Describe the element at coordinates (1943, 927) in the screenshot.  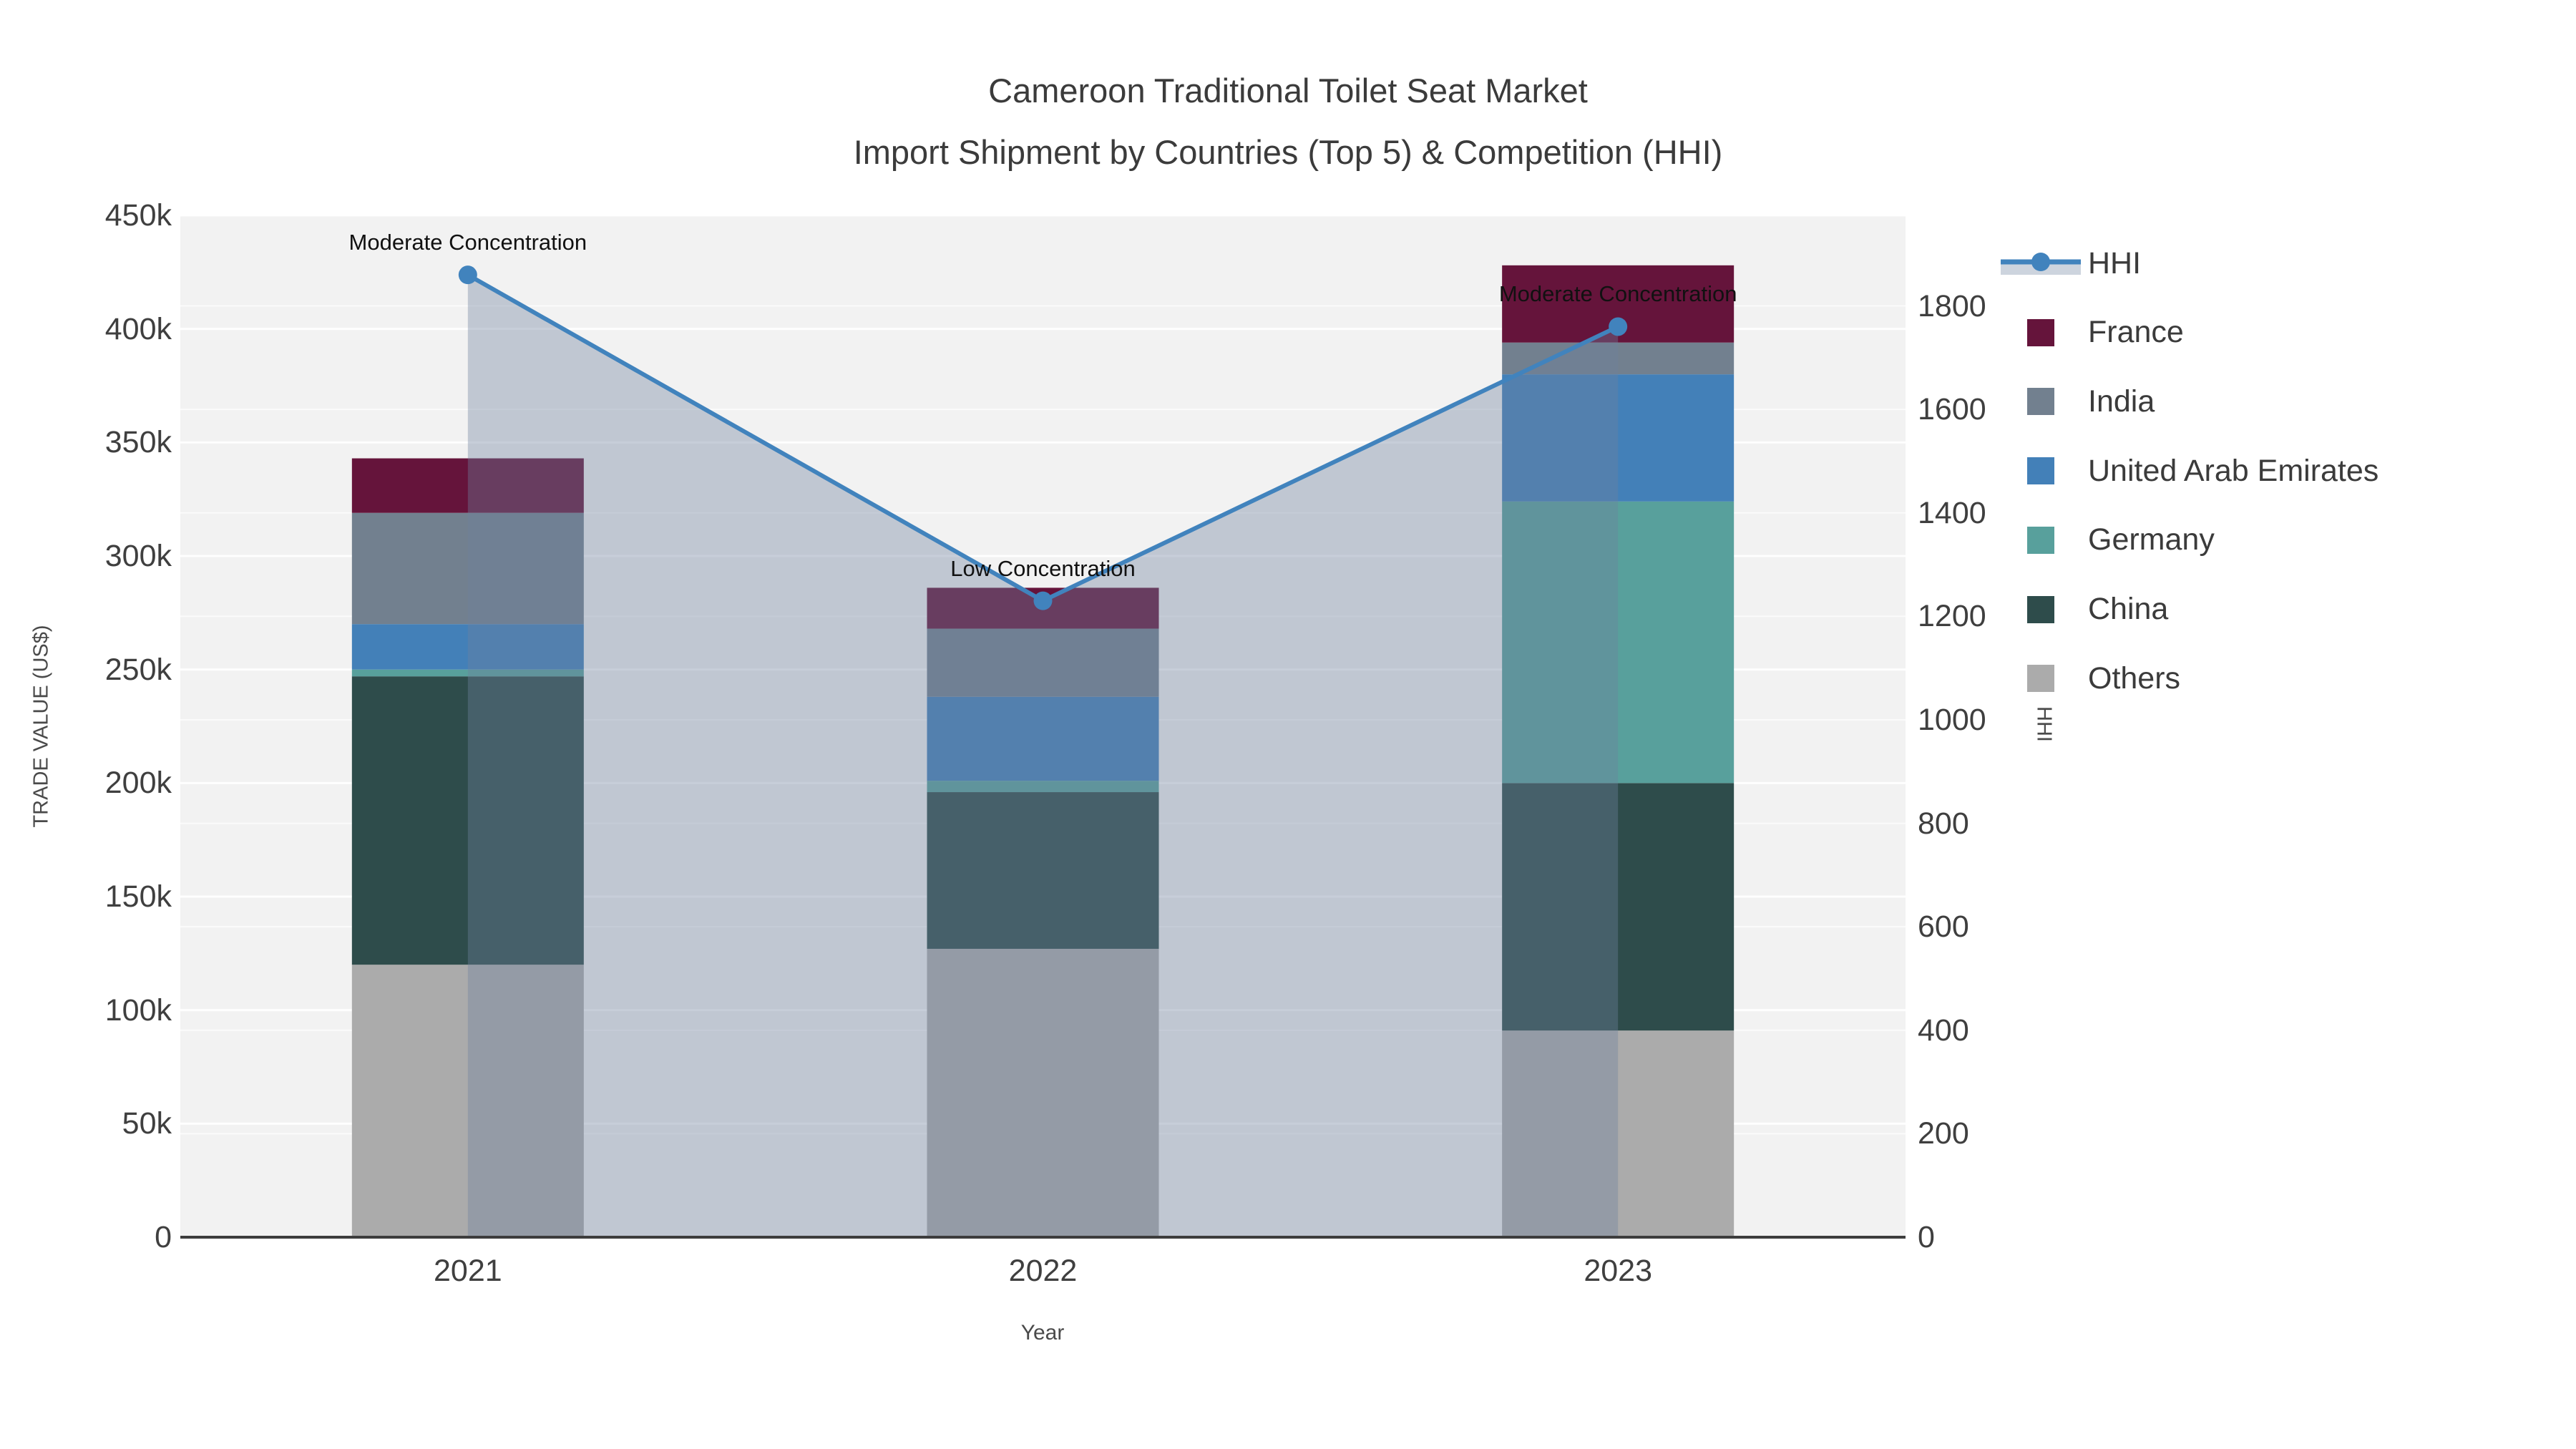
I see `y-right-tick: 600` at that location.